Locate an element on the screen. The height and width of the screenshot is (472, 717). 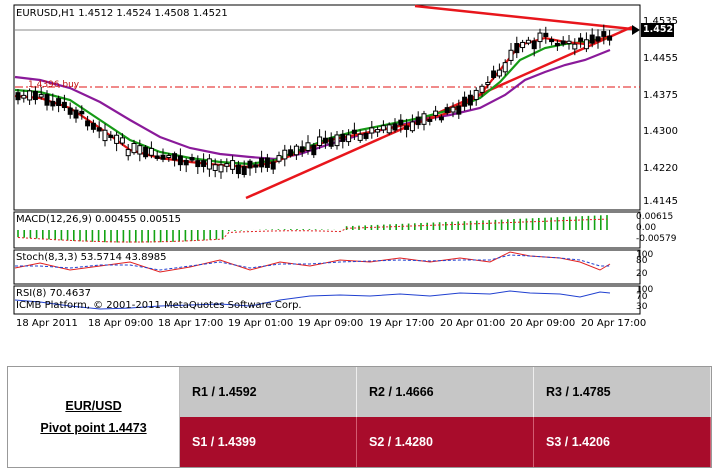
macd-tick: 0.00 is located at coordinates (646, 228).